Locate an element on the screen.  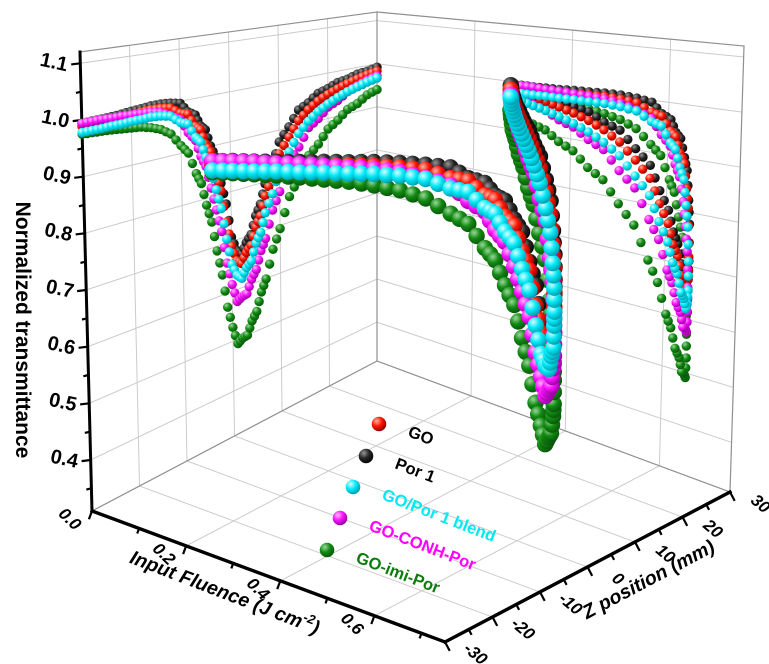
transmittance-tick-label: 0.4 is located at coordinates (64, 459).